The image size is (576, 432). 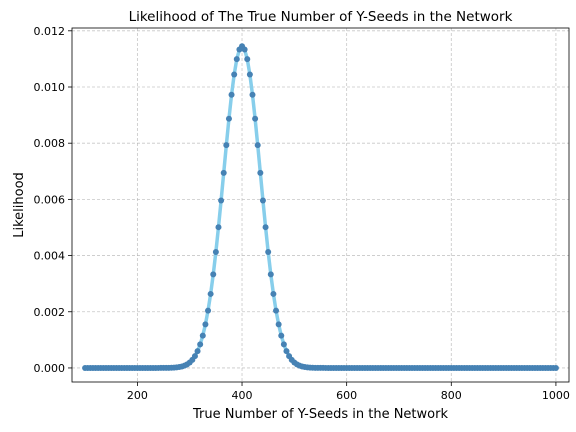 I want to click on y-tick-label: 0.000, so click(x=50, y=368).